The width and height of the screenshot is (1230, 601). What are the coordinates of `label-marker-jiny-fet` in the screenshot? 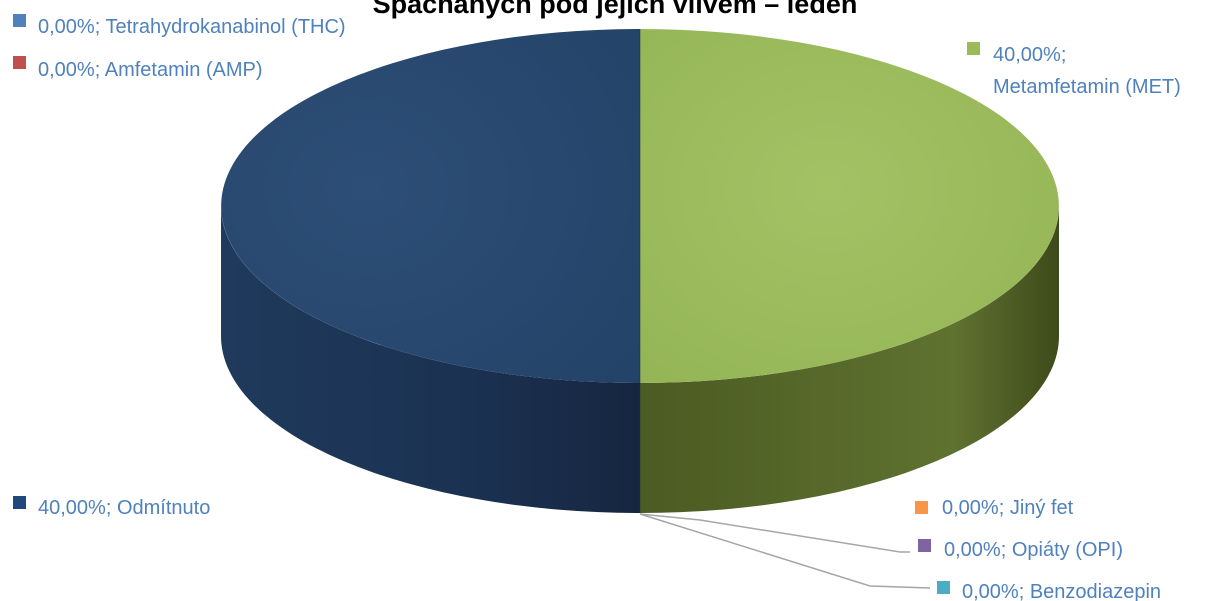 It's located at (921, 507).